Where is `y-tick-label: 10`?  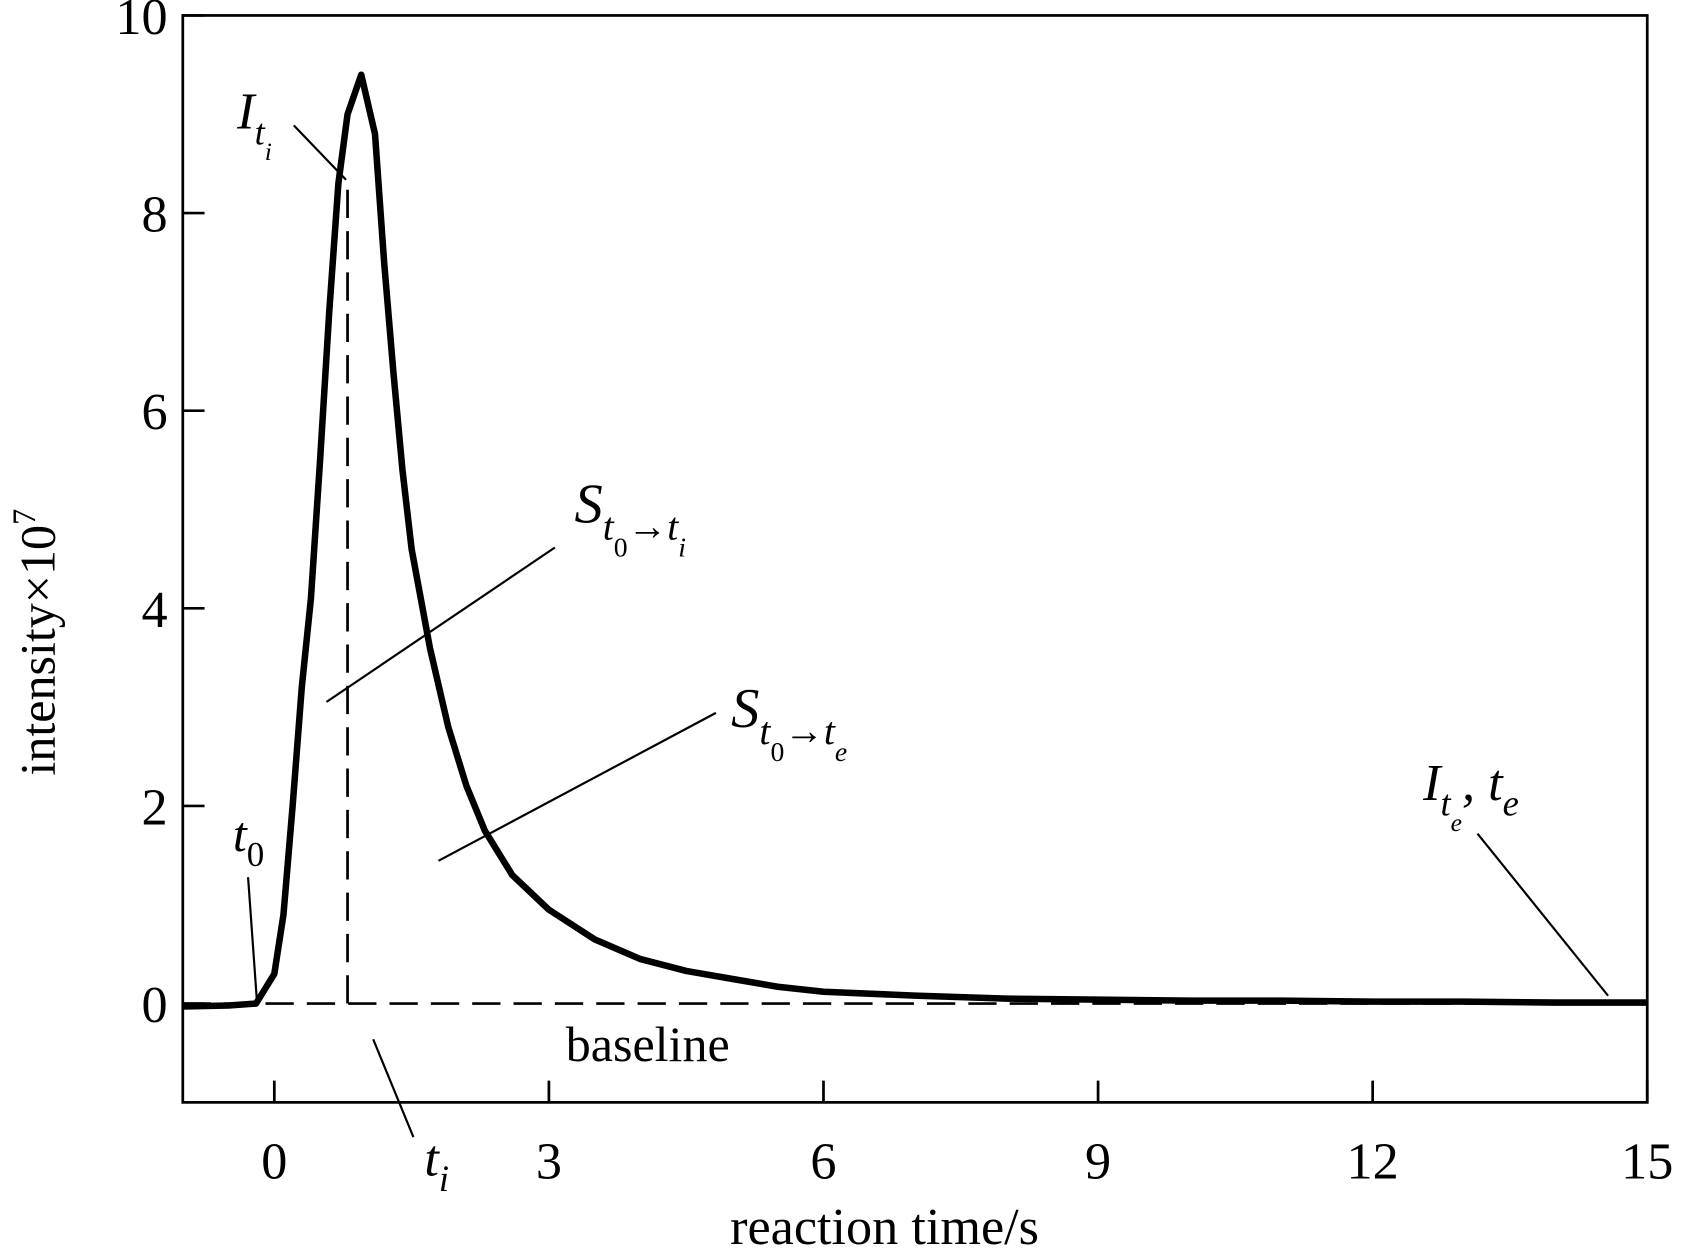 y-tick-label: 10 is located at coordinates (141, 23).